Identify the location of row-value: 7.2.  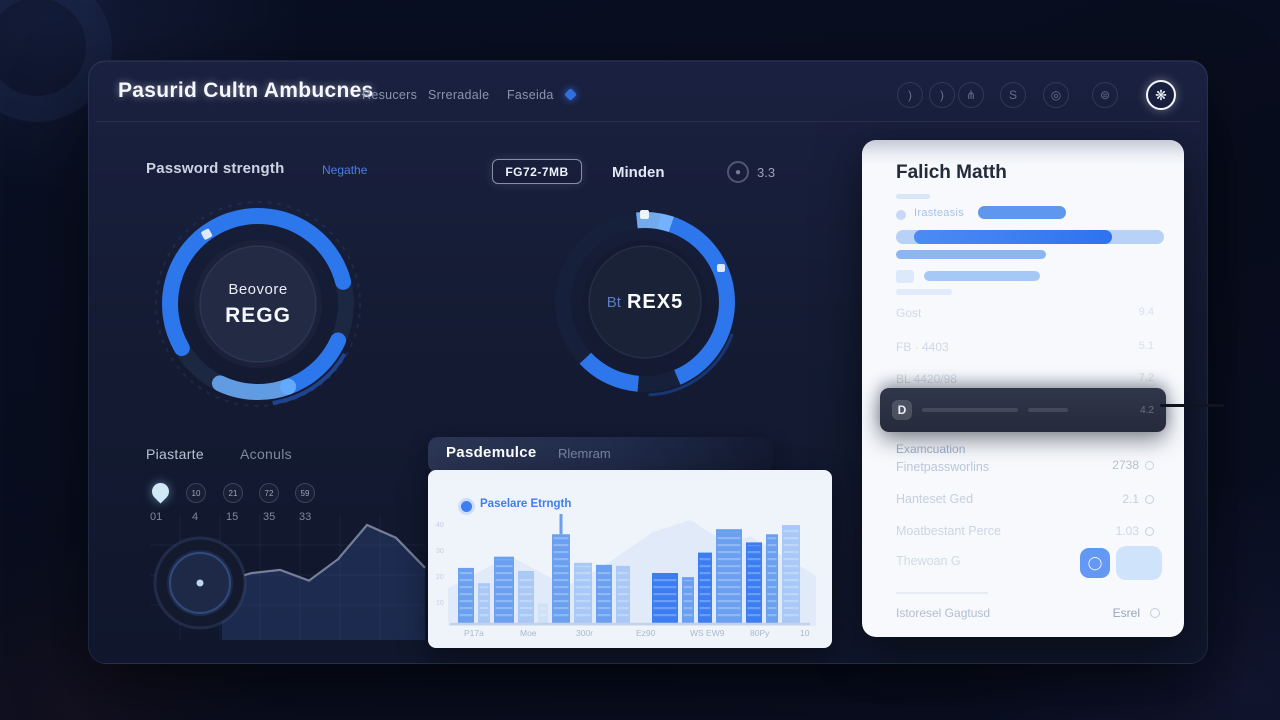
(1146, 378).